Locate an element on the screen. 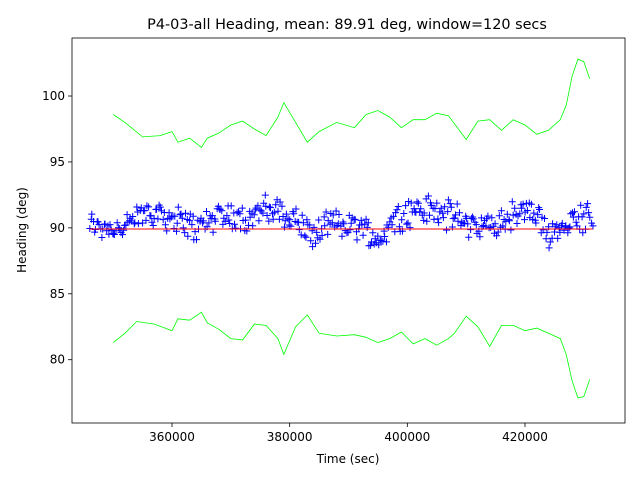 This screenshot has height=480, width=640. y-tick-label: 80 is located at coordinates (57, 360).